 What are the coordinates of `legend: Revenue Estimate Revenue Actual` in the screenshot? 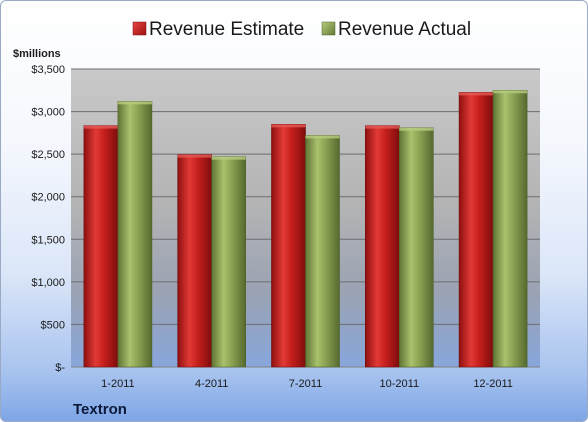 It's located at (301, 29).